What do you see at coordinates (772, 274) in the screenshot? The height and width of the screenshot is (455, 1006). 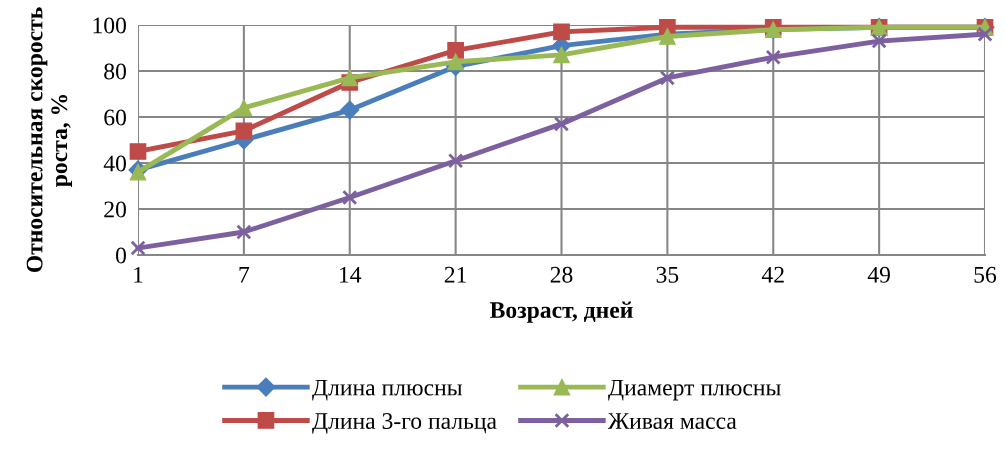 I see `x-tick-label: 42` at bounding box center [772, 274].